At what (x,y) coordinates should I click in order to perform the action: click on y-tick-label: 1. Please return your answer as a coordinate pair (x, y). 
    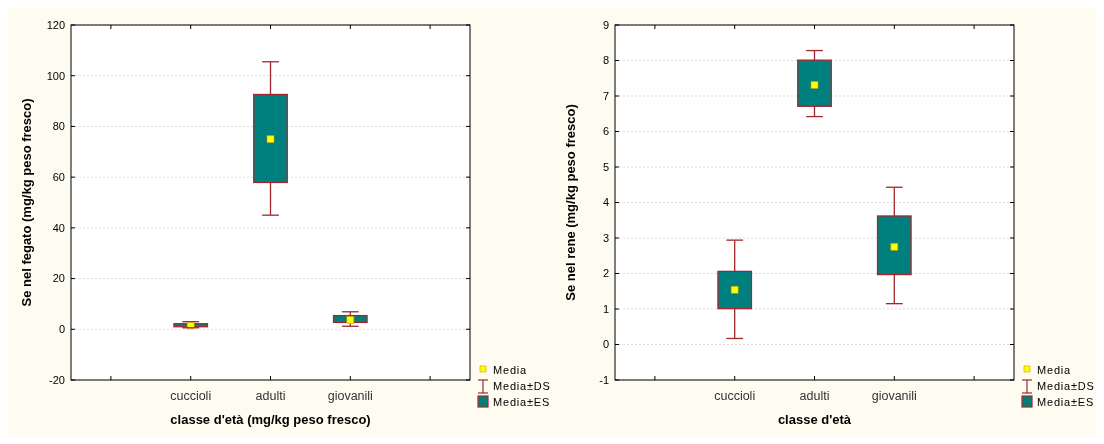
    Looking at the image, I should click on (605, 308).